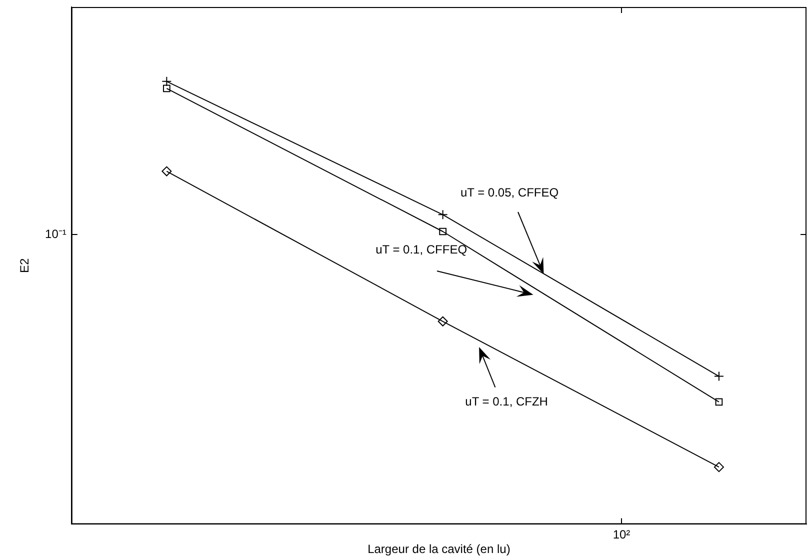  Describe the element at coordinates (439, 549) in the screenshot. I see `x-axis-title: Largeur de la cavité (en lu)` at that location.